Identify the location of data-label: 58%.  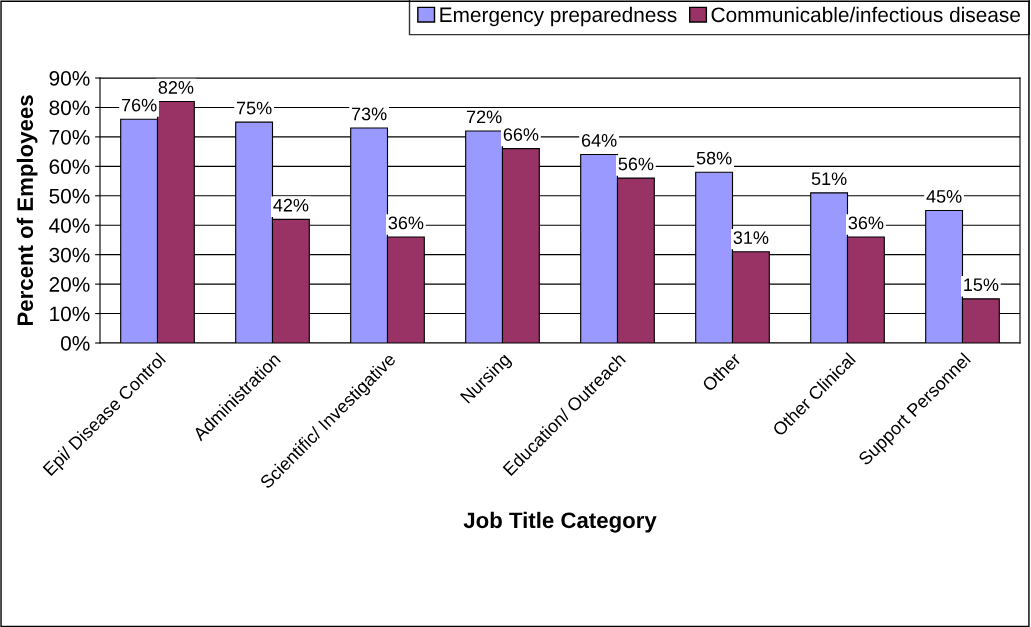
(714, 158).